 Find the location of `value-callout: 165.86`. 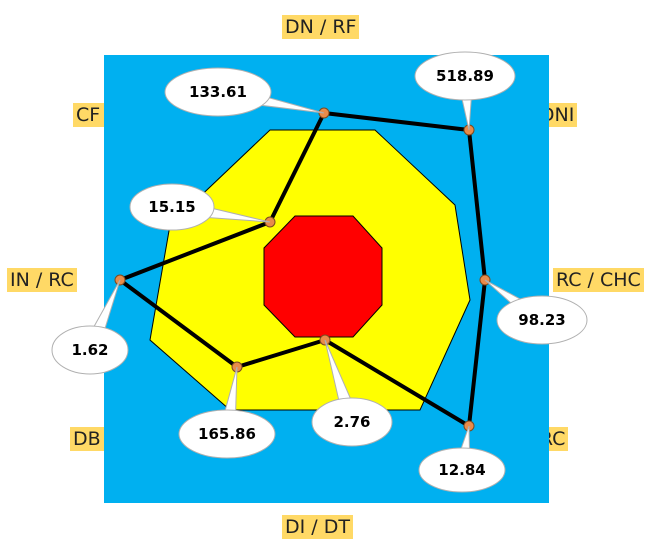

value-callout: 165.86 is located at coordinates (227, 412).